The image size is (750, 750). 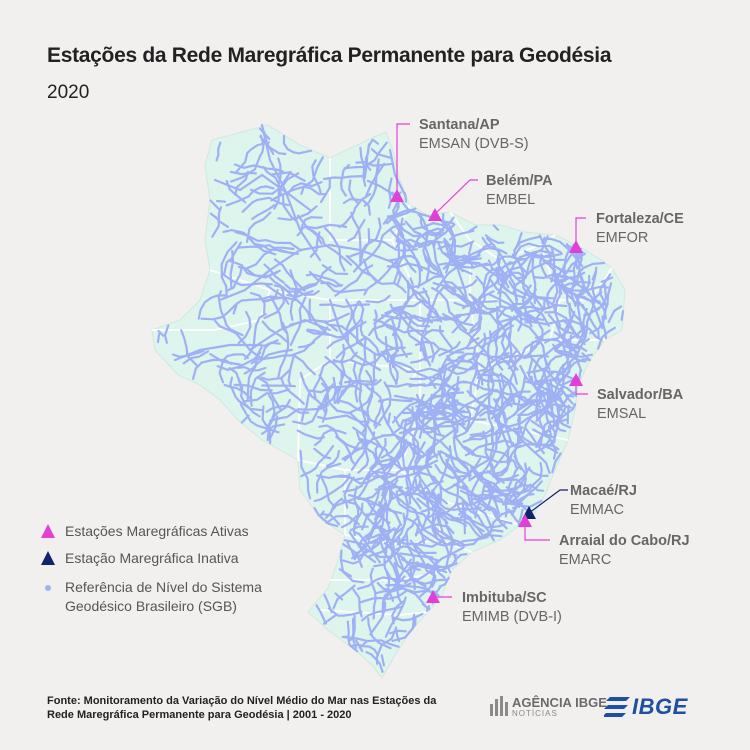 What do you see at coordinates (474, 144) in the screenshot?
I see `station-code-santana: EMSAN (DVB-S)` at bounding box center [474, 144].